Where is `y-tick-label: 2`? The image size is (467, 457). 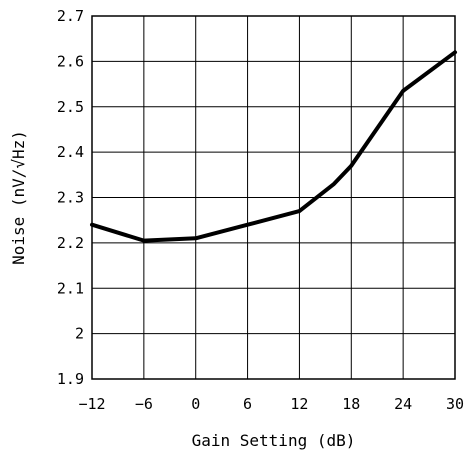 y-tick-label: 2 is located at coordinates (79, 334).